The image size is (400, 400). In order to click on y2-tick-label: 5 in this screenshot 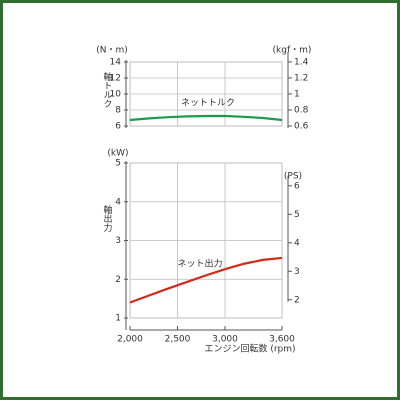, I will do `click(297, 215)`.